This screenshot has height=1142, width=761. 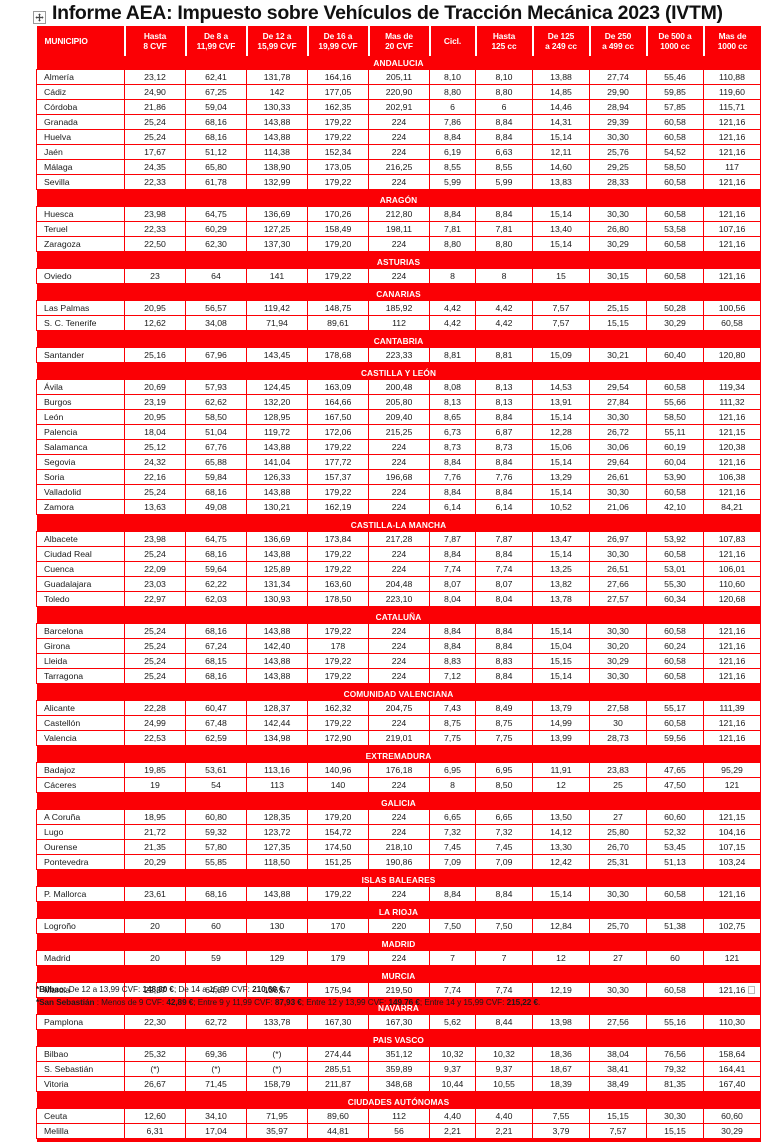 I want to click on cell-value: 60,34, so click(x=675, y=599).